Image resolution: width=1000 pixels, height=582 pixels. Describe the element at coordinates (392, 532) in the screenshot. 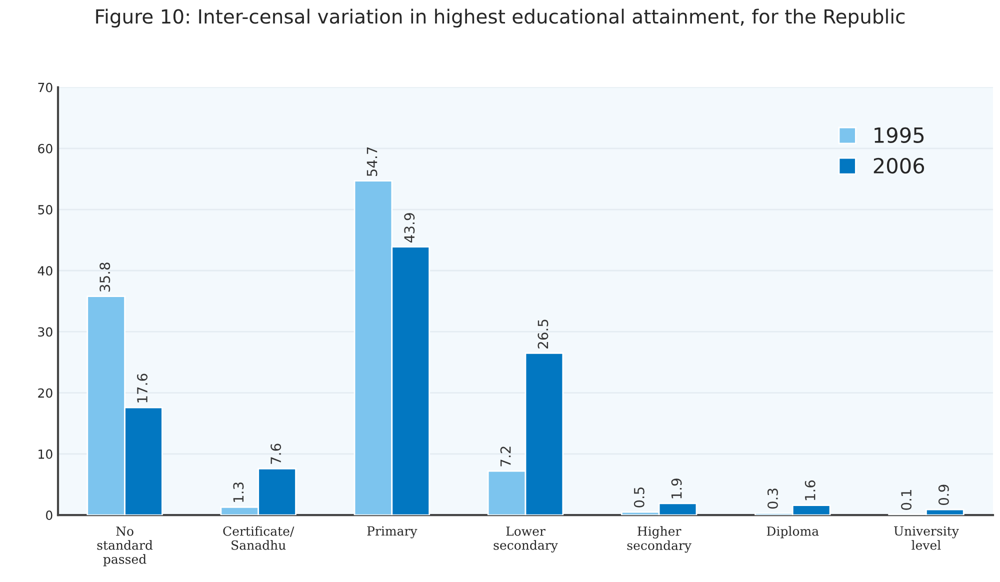

I see `x-tick-label: Primary` at that location.